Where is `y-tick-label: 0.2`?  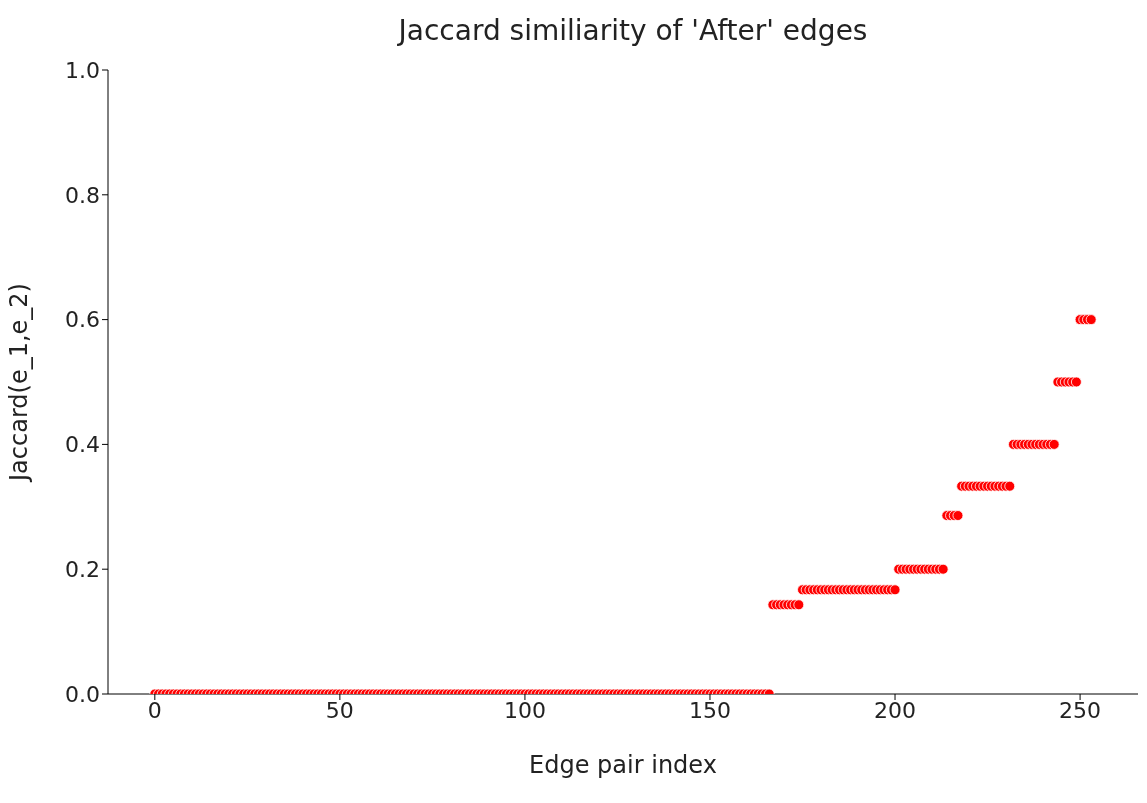 y-tick-label: 0.2 is located at coordinates (82, 570).